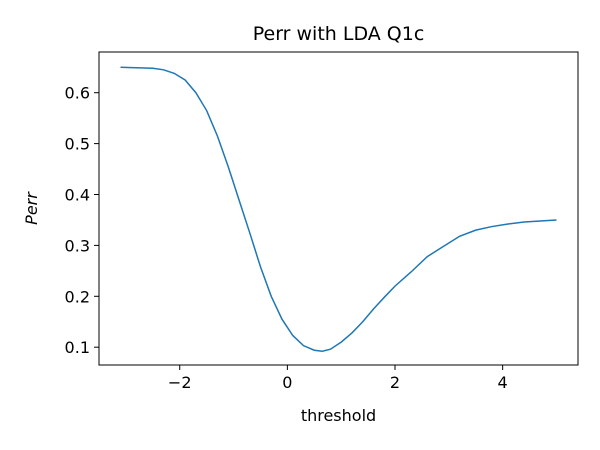 The image size is (600, 450). I want to click on y-tick-label: 0.1, so click(77, 347).